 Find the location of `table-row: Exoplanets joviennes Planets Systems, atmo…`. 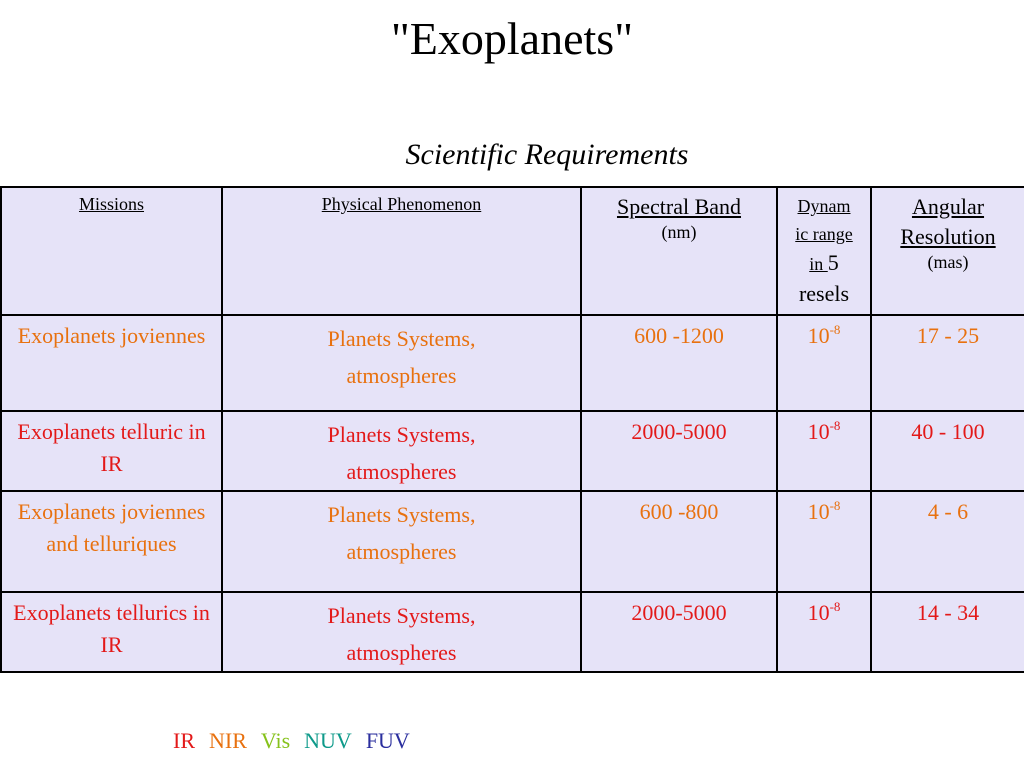

table-row: Exoplanets joviennes Planets Systems, atmo… is located at coordinates (512, 363).